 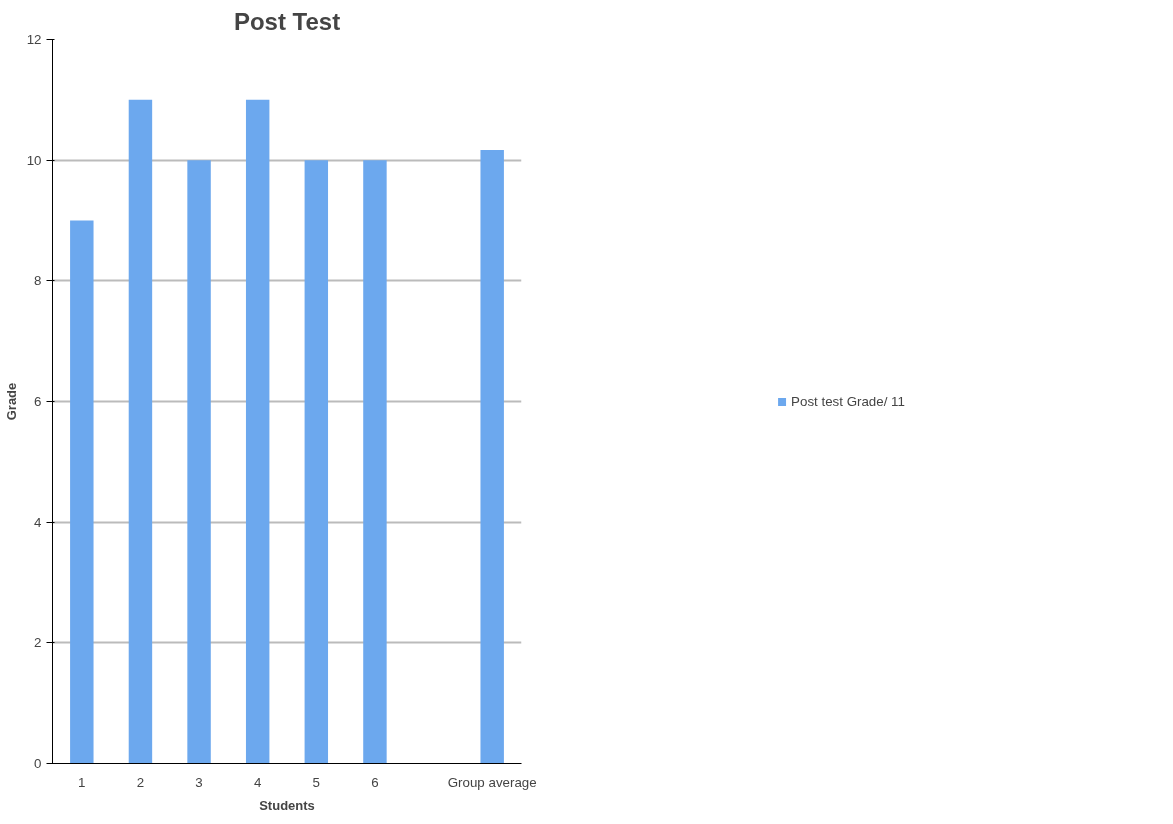 I want to click on y-tick-label: 6, so click(x=38, y=401).